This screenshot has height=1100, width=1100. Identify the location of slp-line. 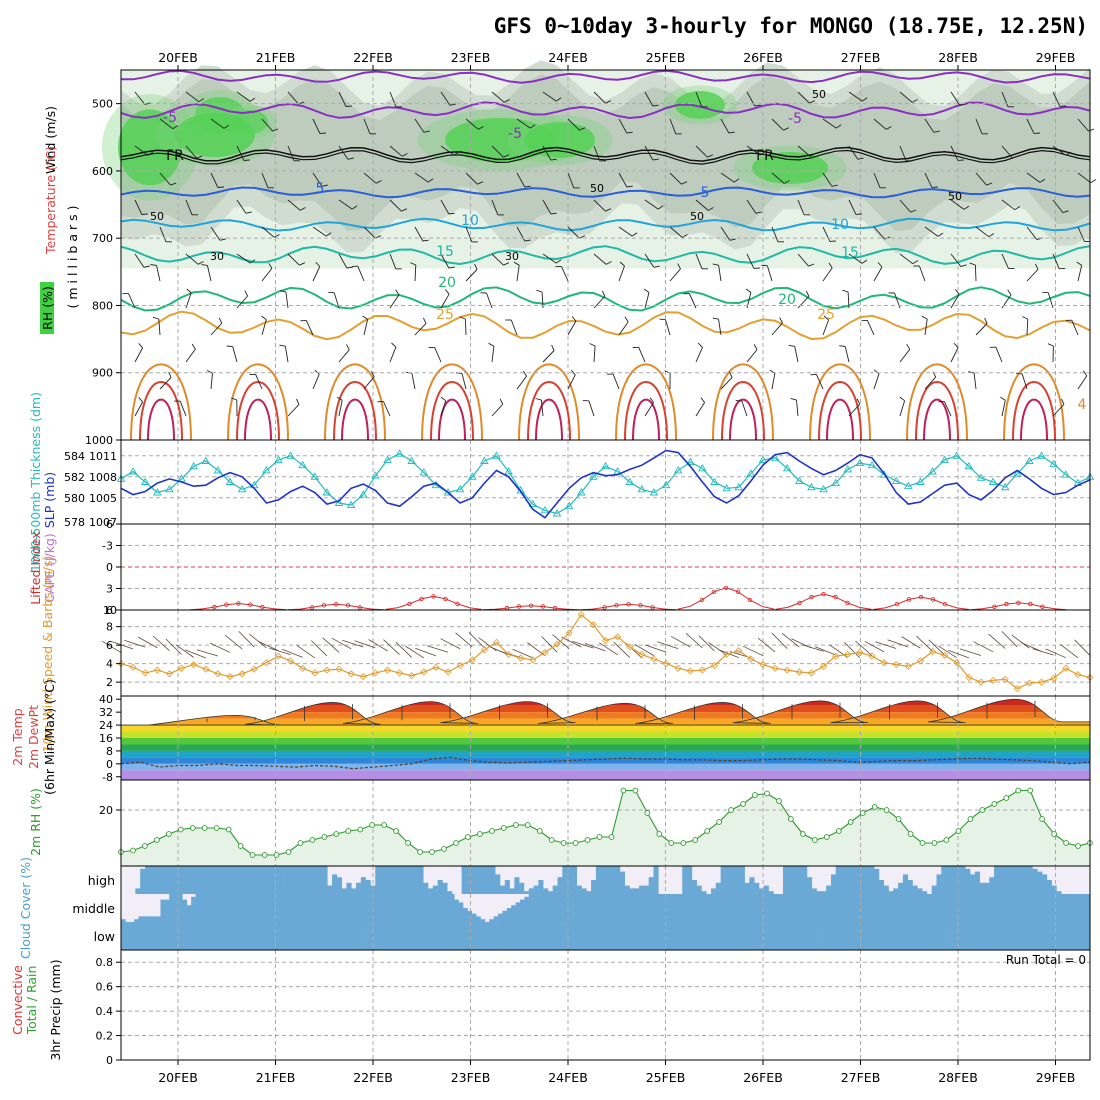
(605, 484).